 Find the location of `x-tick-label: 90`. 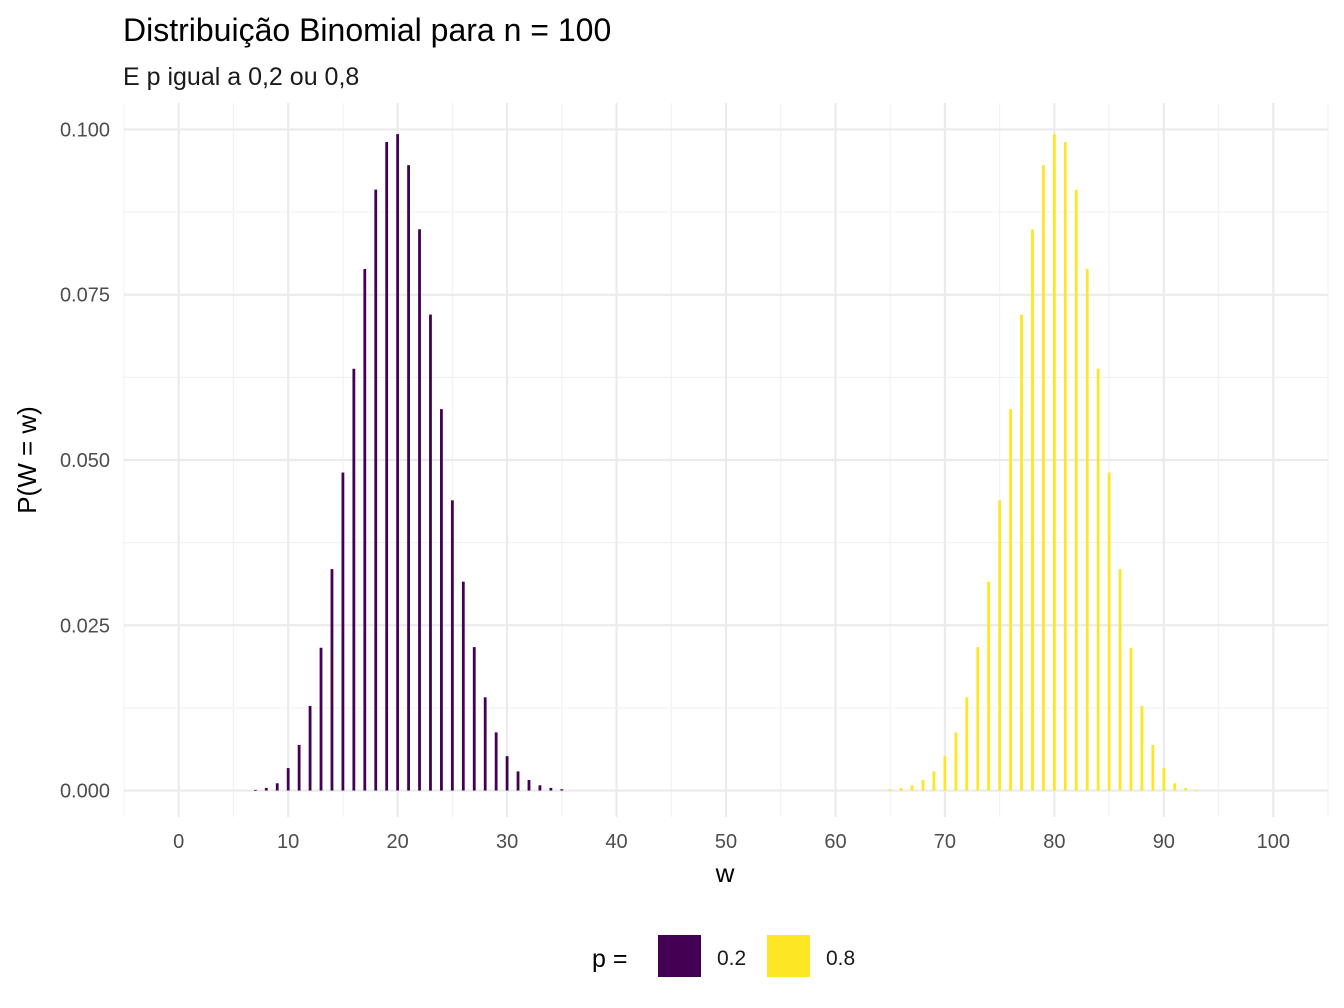

x-tick-label: 90 is located at coordinates (1164, 842).